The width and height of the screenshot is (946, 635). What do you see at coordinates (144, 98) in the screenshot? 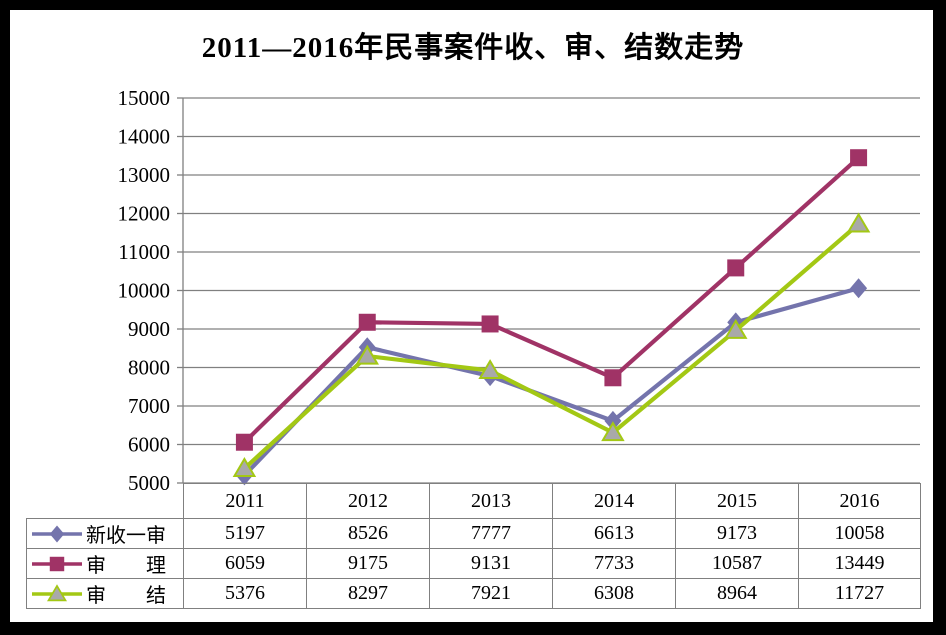
I see `y-axis-label: 15000` at bounding box center [144, 98].